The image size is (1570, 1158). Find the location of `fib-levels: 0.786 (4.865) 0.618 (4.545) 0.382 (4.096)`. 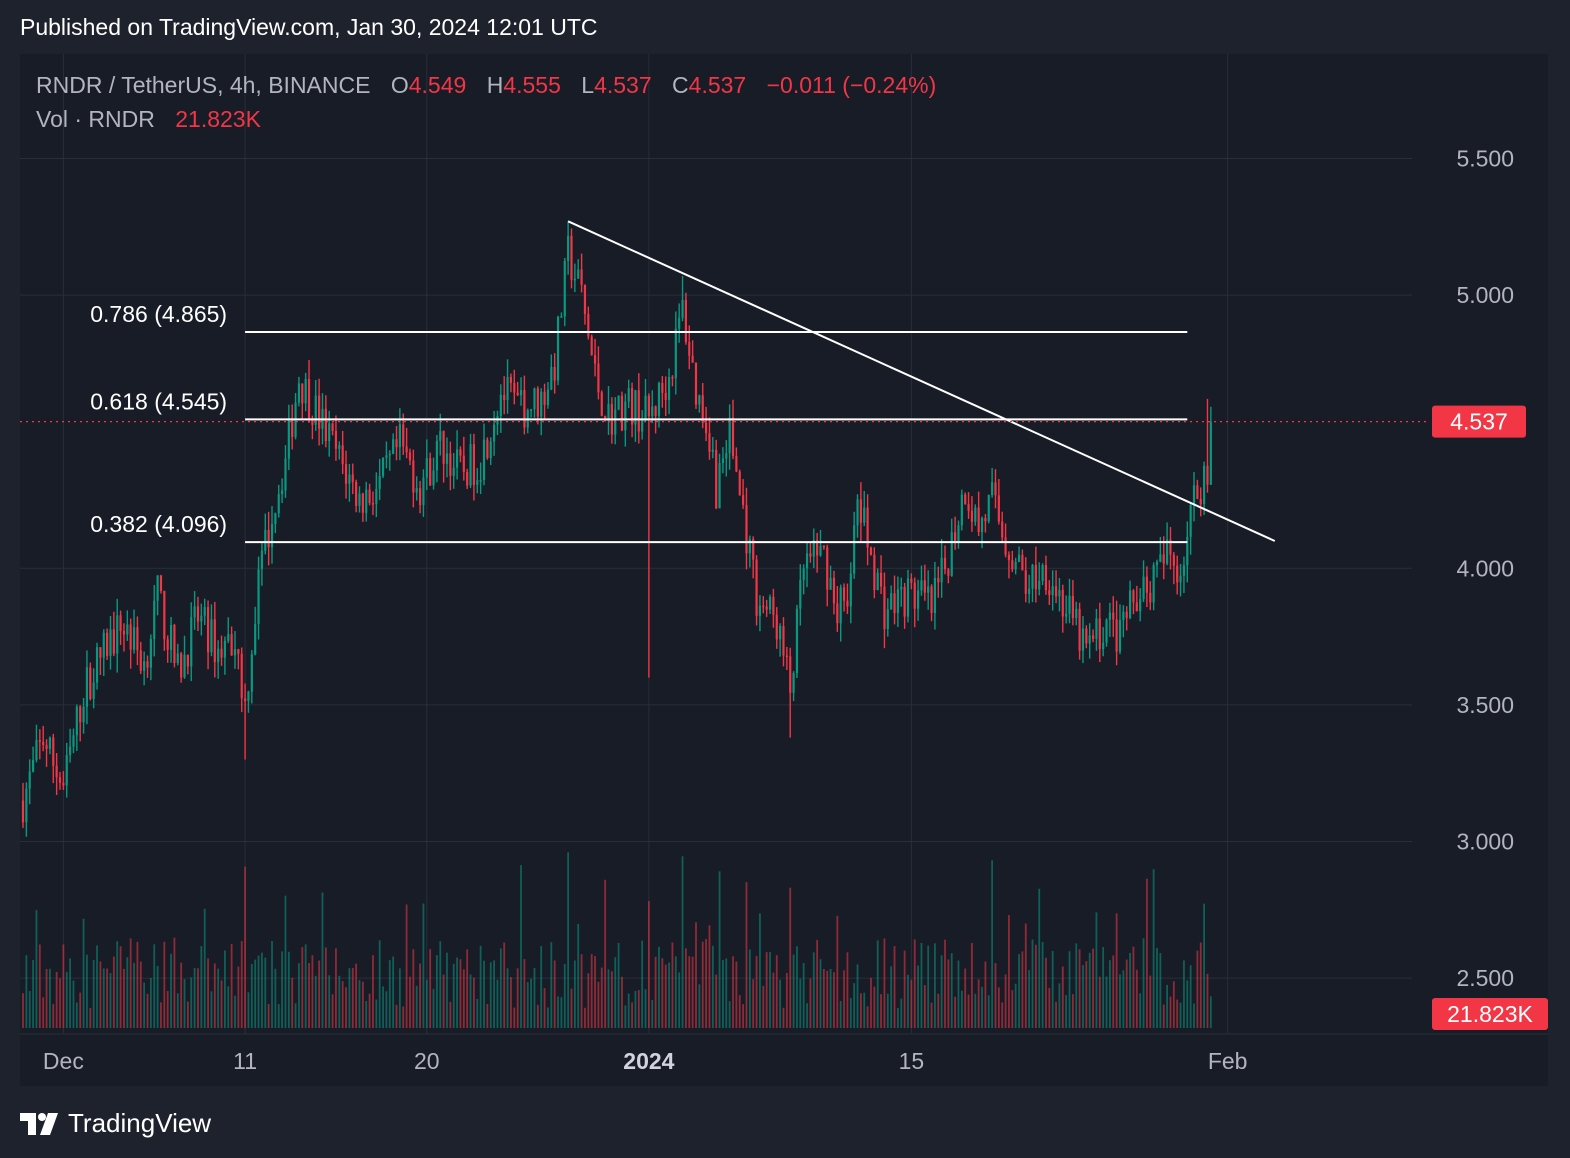

fib-levels: 0.786 (4.865) 0.618 (4.545) 0.382 (4.096) is located at coordinates (639, 422).